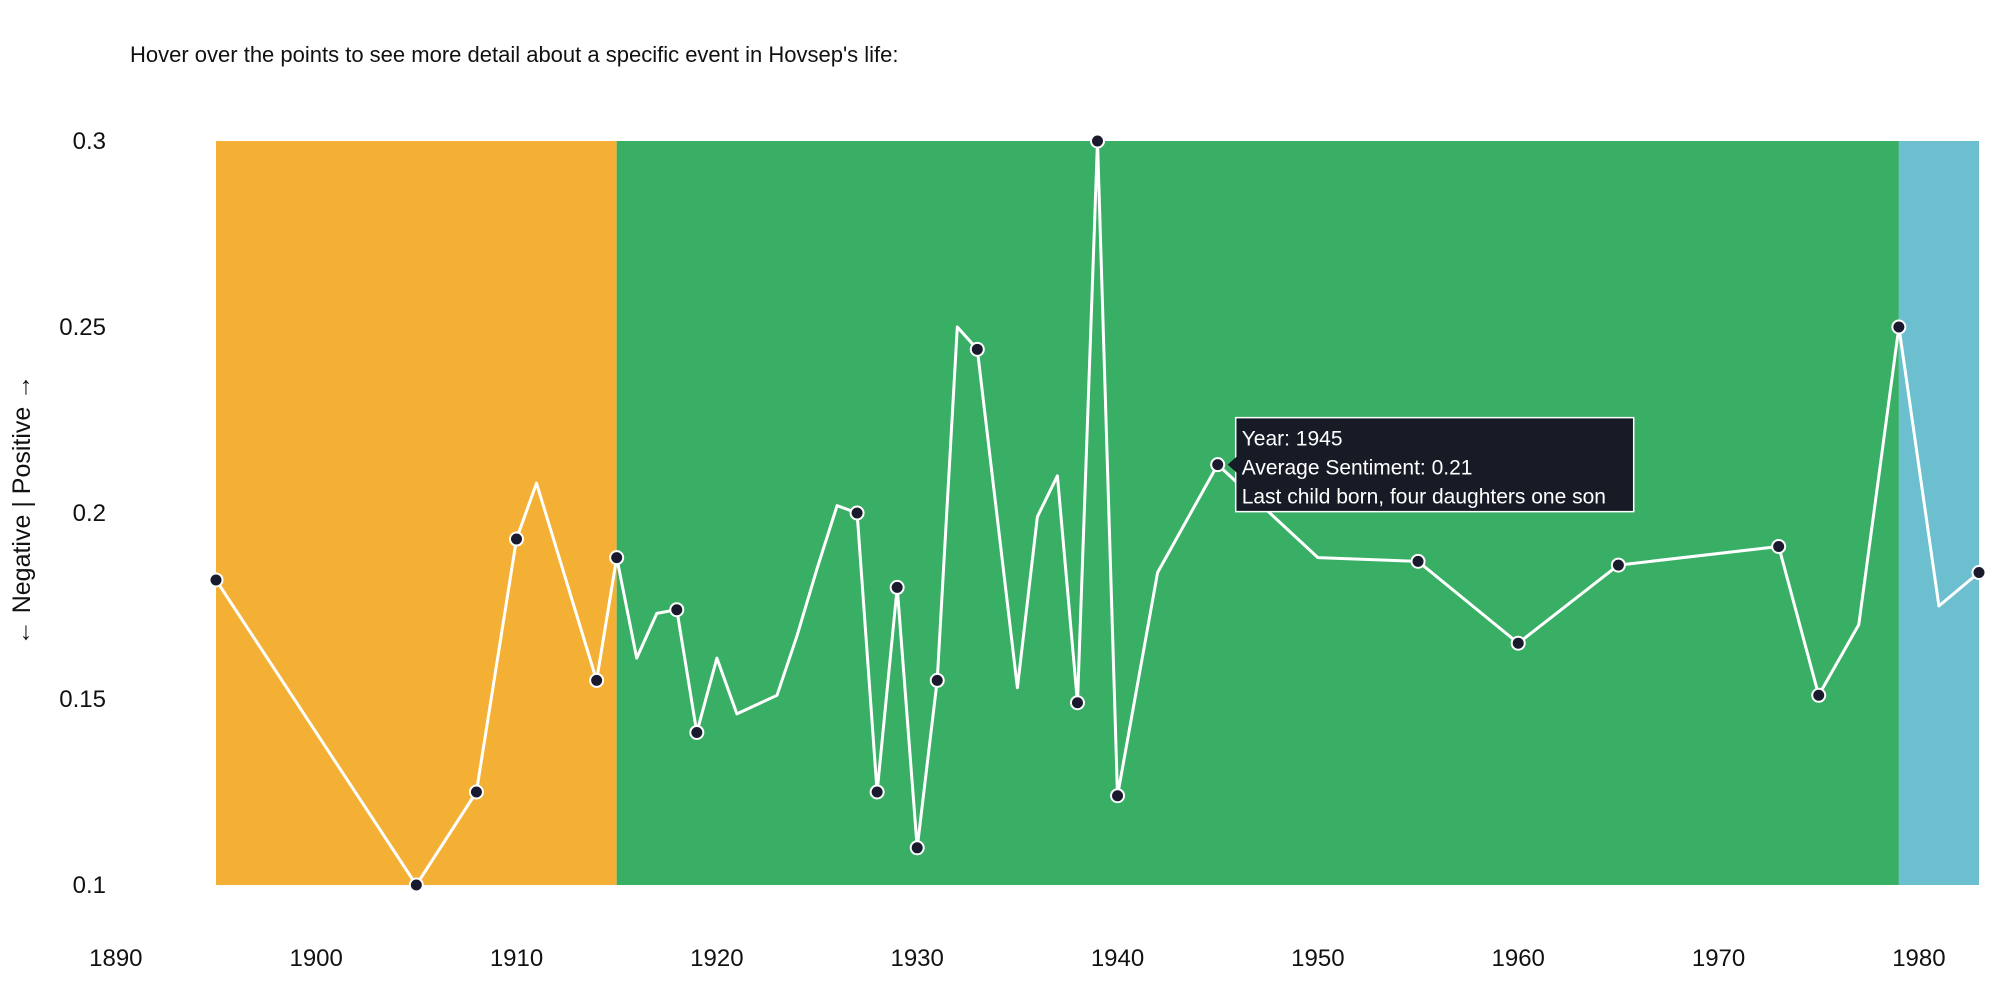 This screenshot has width=1999, height=989. I want to click on event-point-1910, so click(517, 539).